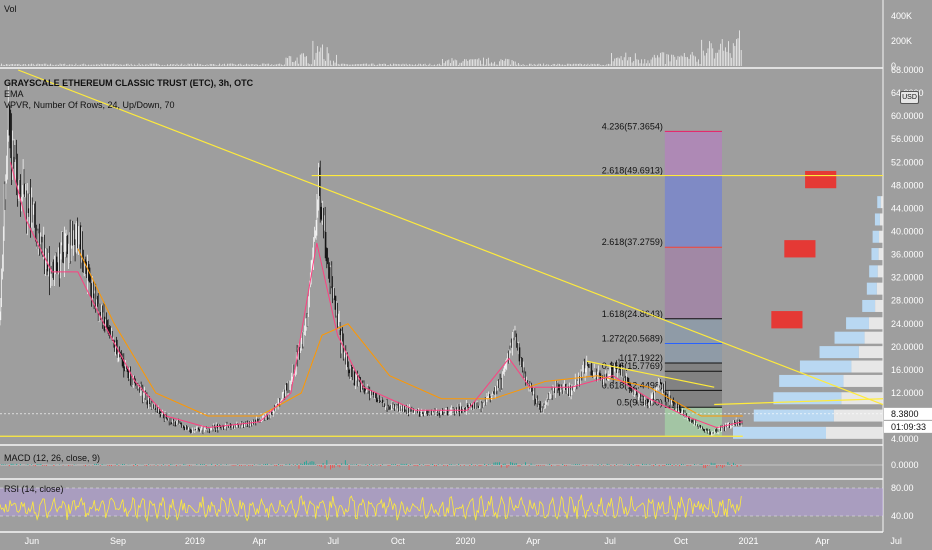 Image resolution: width=932 pixels, height=550 pixels. Describe the element at coordinates (907, 301) in the screenshot. I see `price-axis-tick: 28.0000` at that location.